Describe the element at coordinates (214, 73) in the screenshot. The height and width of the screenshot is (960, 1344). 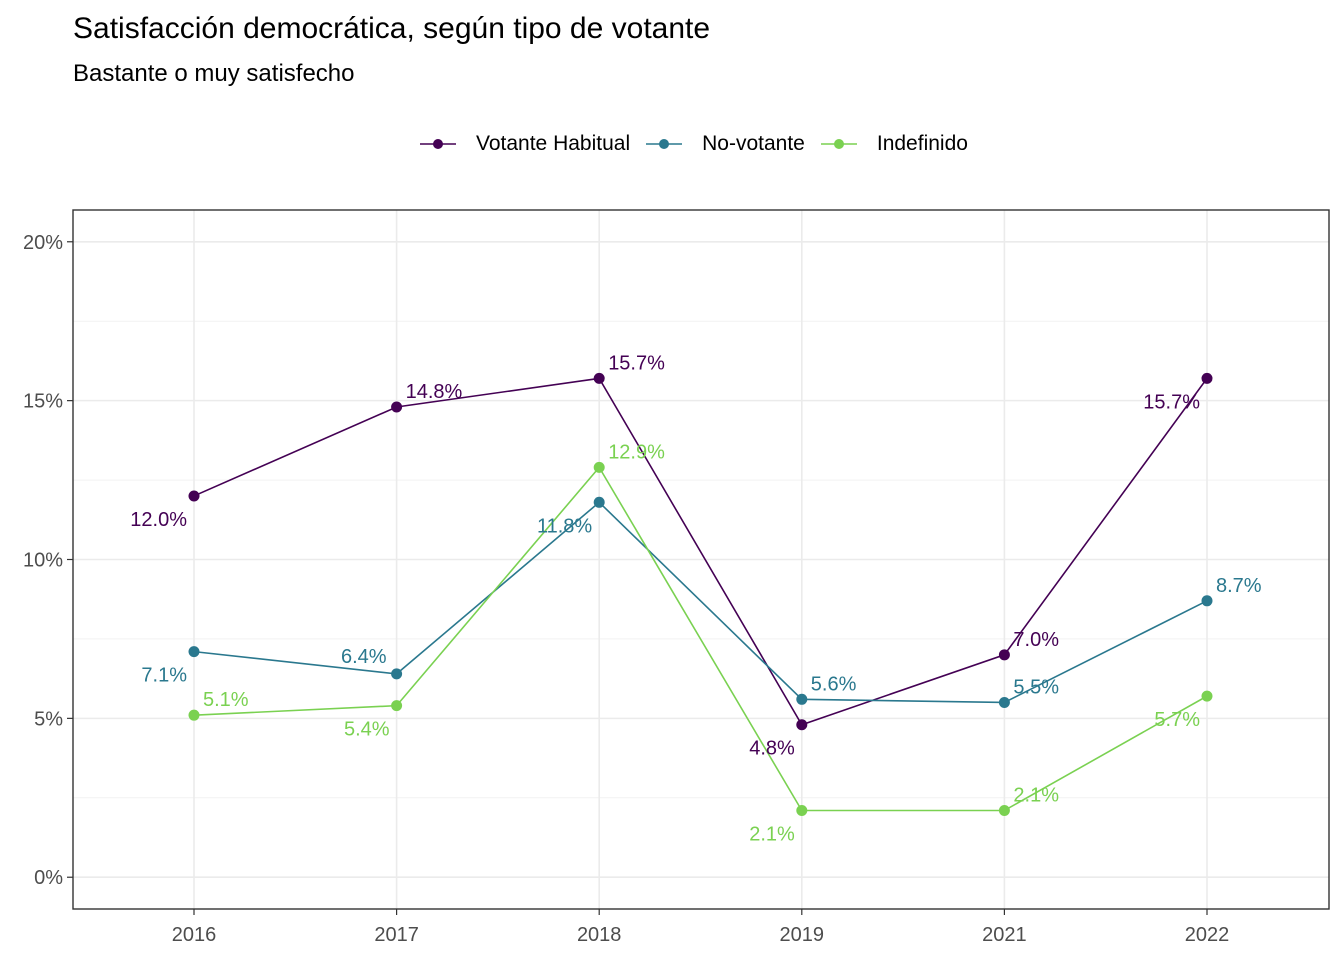
I see `chart-subtitle: Bastante o muy satisfecho` at that location.